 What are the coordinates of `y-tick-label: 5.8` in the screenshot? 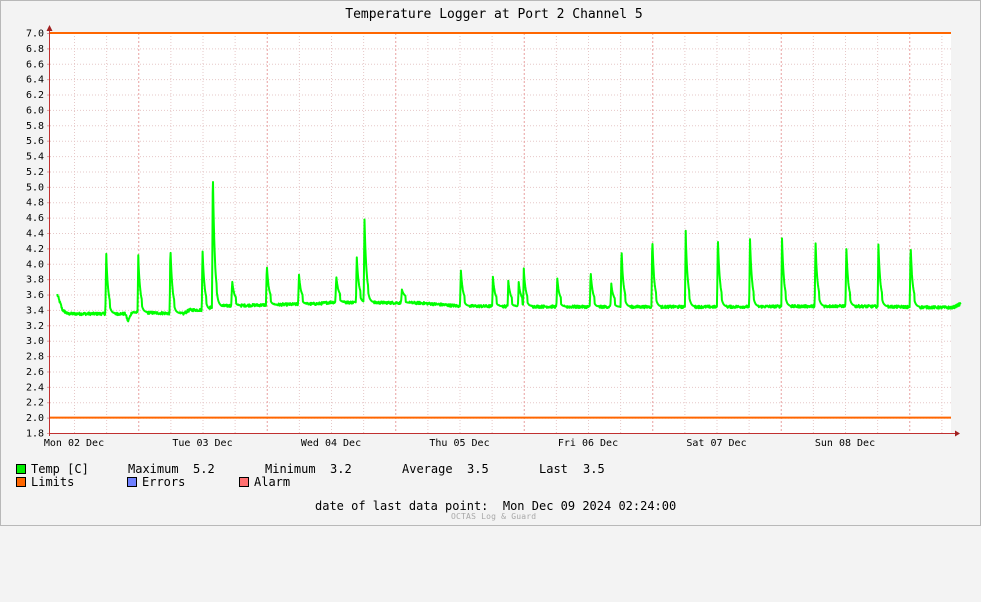 It's located at (35, 126).